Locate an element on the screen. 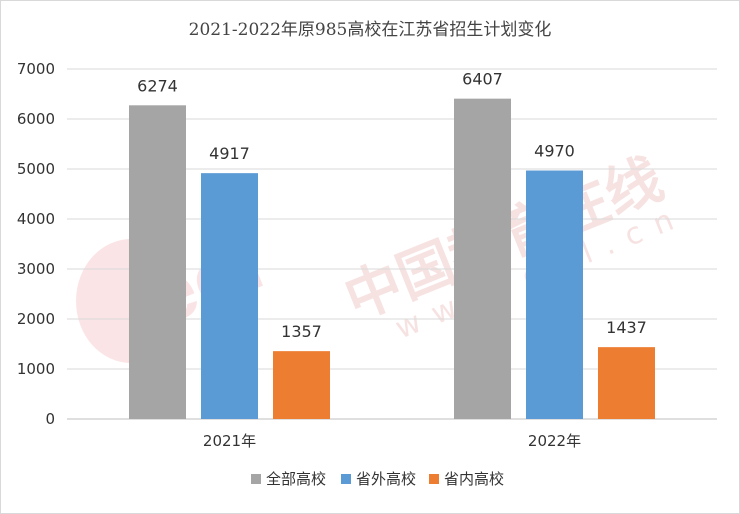 Image resolution: width=740 pixels, height=514 pixels. y-tick-label: 7000 is located at coordinates (36, 69).